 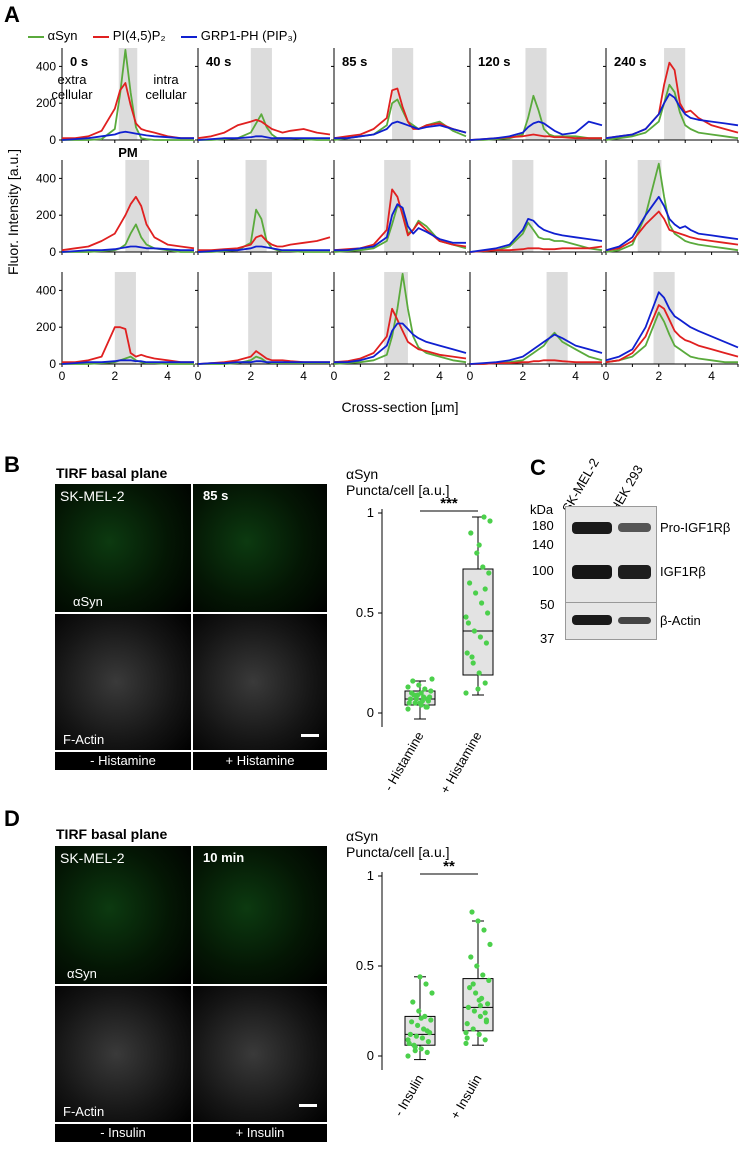 What do you see at coordinates (128, 152) in the screenshot?
I see `annot-pm: PM` at bounding box center [128, 152].